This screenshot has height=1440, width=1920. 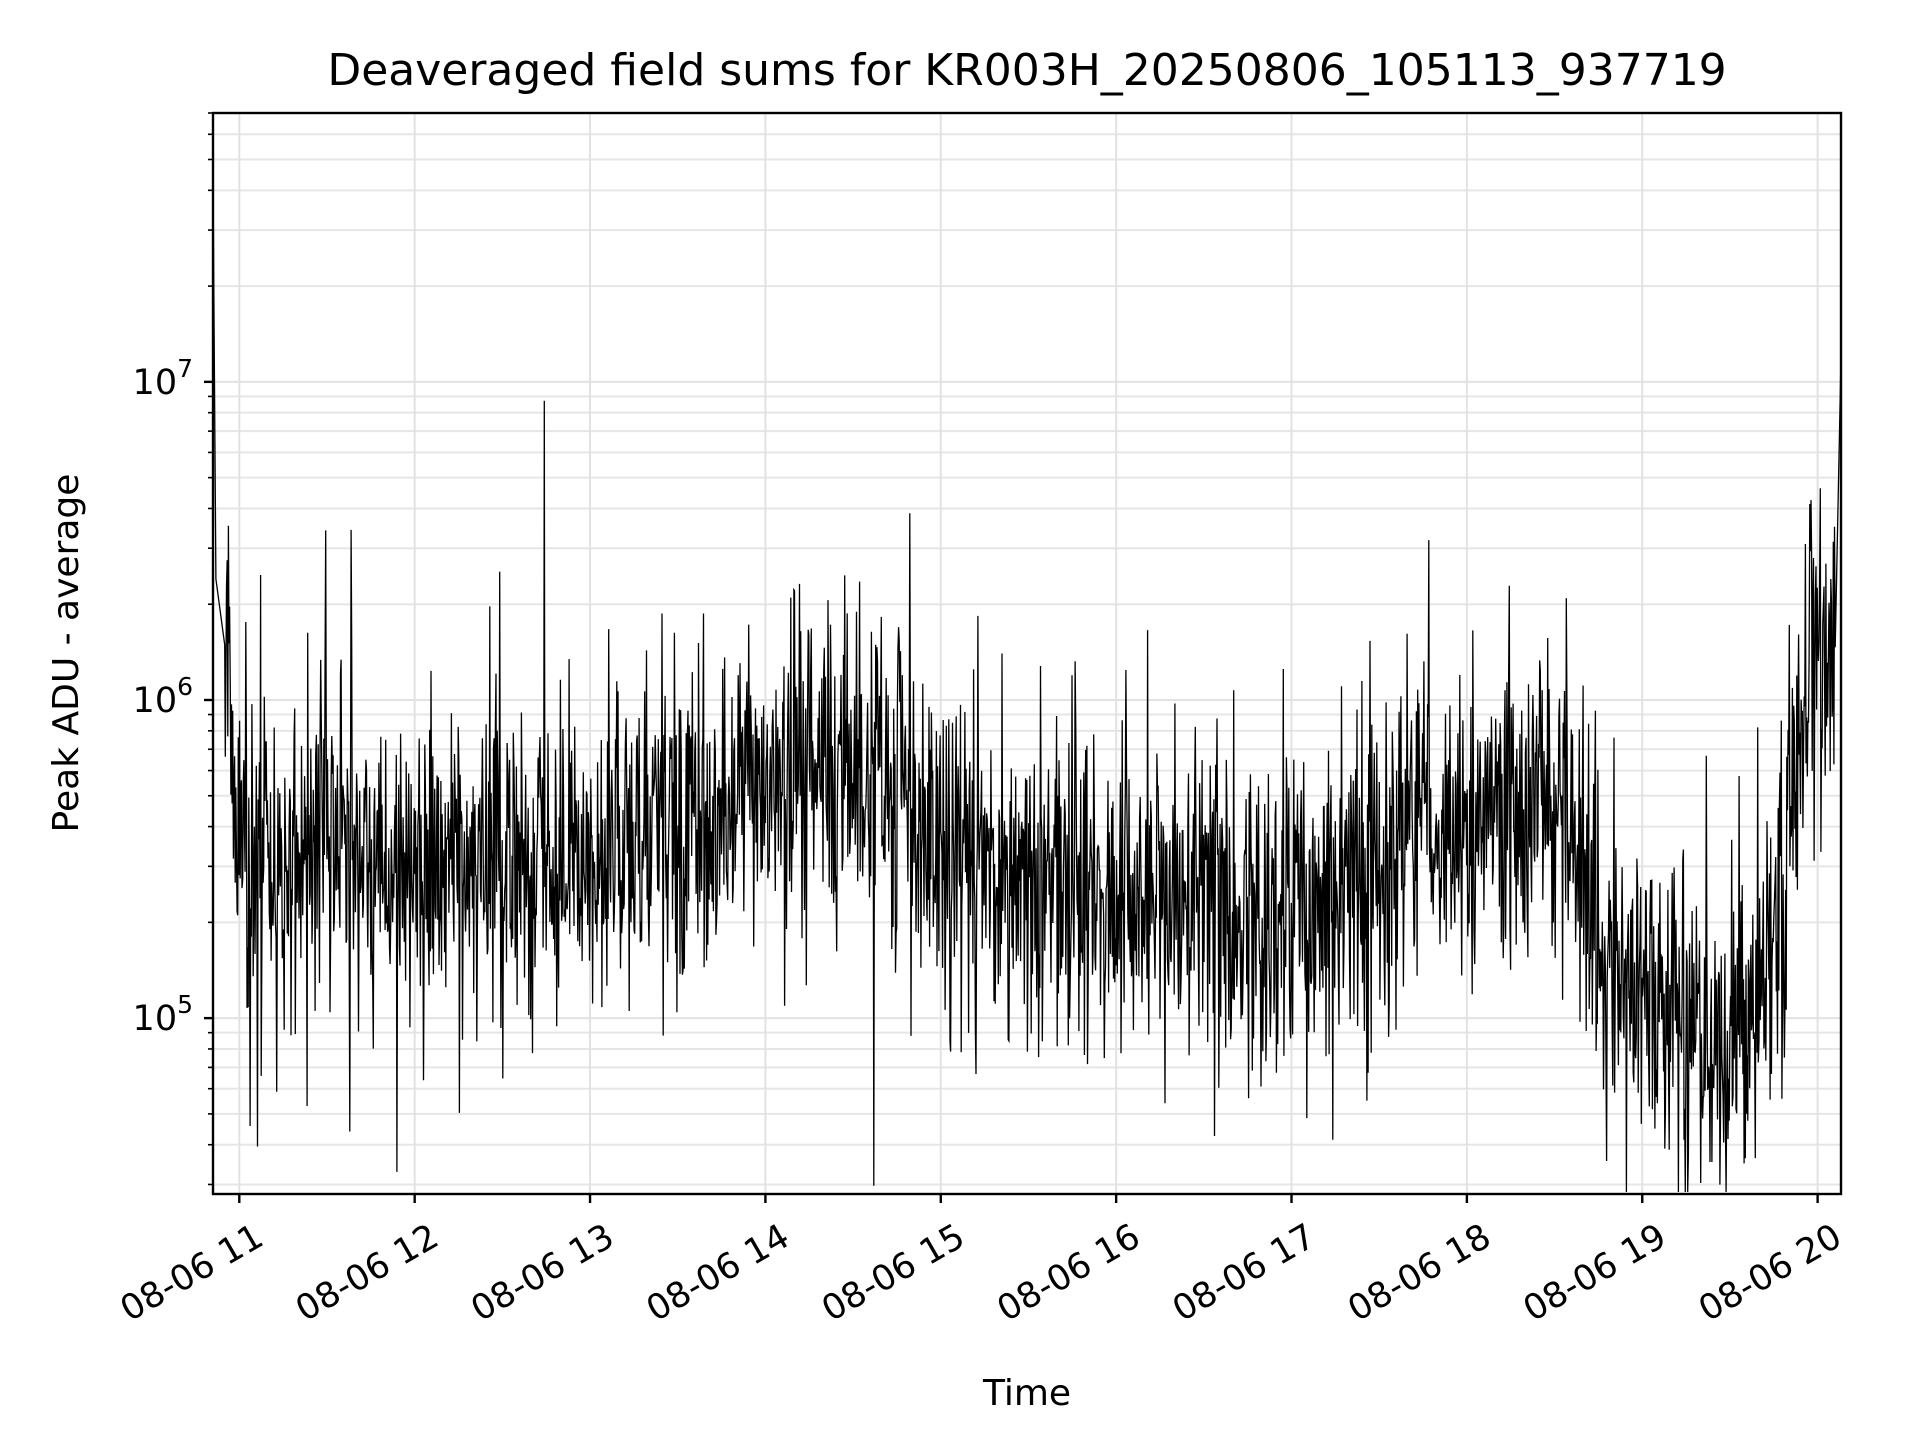 I want to click on y-tick-label: 10⁵, so click(x=163, y=1014).